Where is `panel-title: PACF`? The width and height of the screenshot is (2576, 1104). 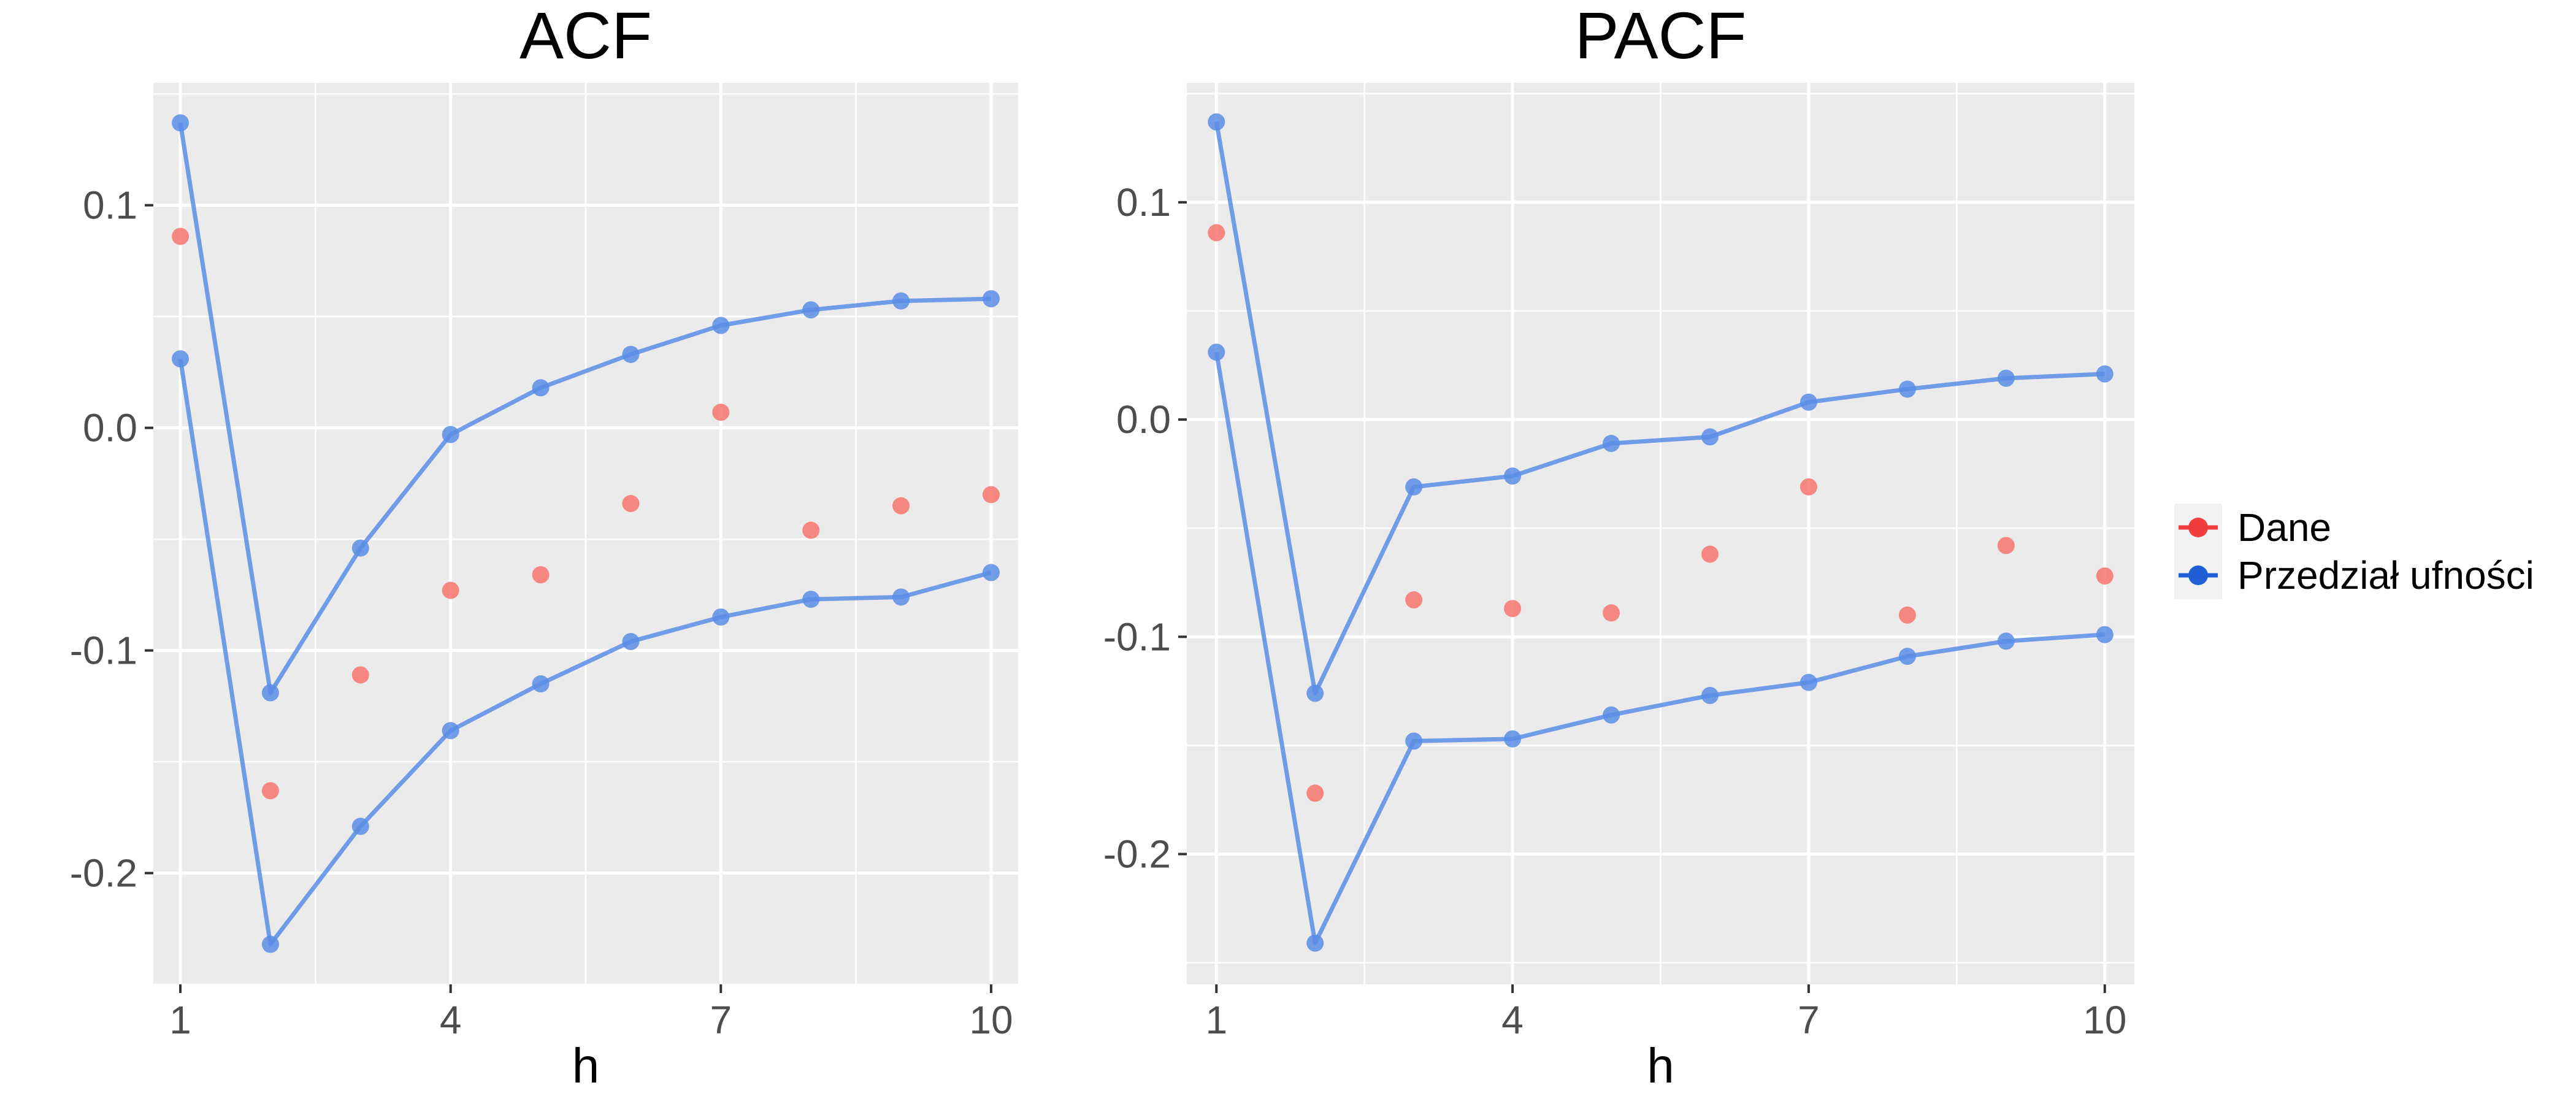
panel-title: PACF is located at coordinates (1660, 36).